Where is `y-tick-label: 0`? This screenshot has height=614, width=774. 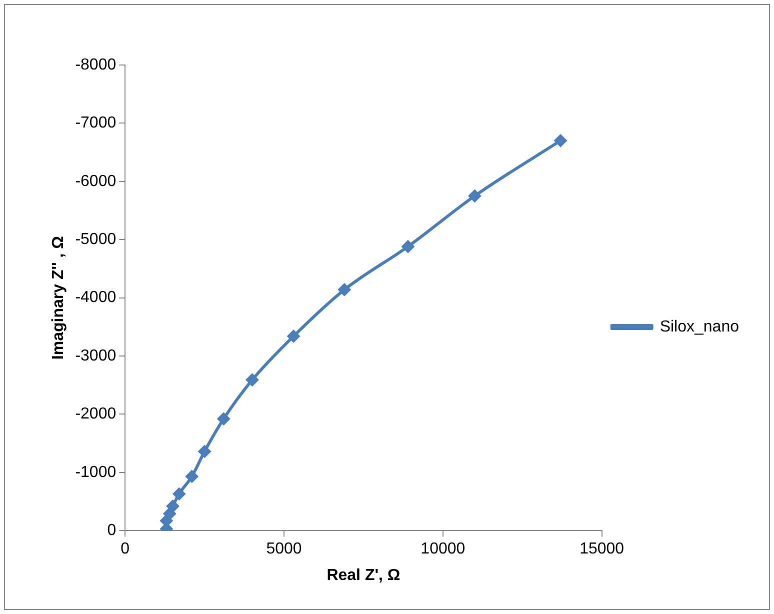 y-tick-label: 0 is located at coordinates (111, 531).